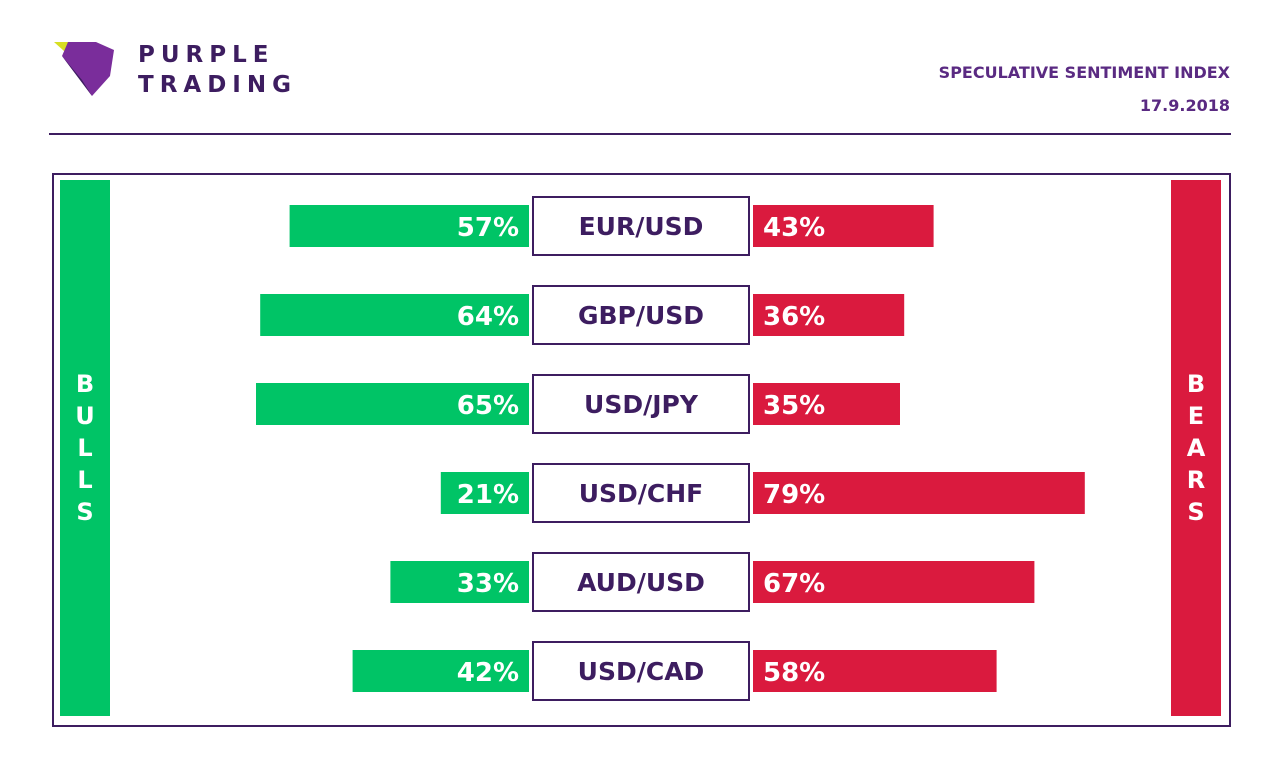 This screenshot has width=1280, height=780. What do you see at coordinates (488, 673) in the screenshot?
I see `bull-value-label: 42%` at bounding box center [488, 673].